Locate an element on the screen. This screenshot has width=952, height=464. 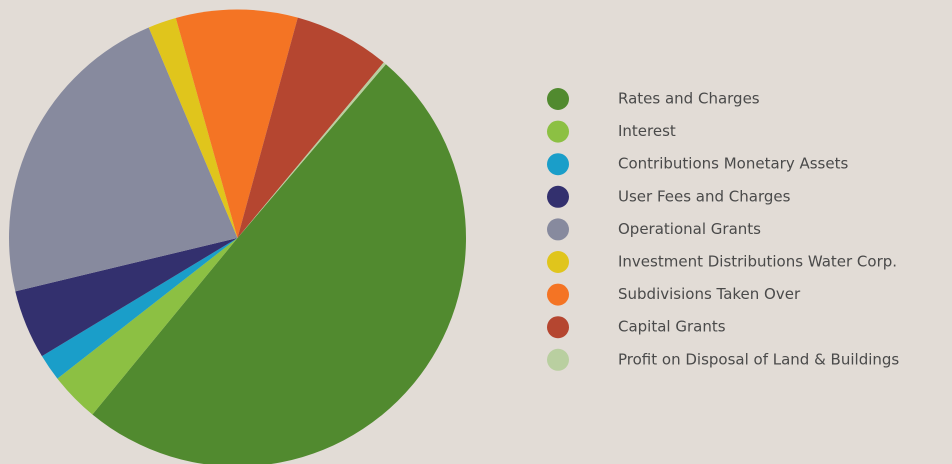
legend-label: User Fees and Charges is located at coordinates (704, 196).